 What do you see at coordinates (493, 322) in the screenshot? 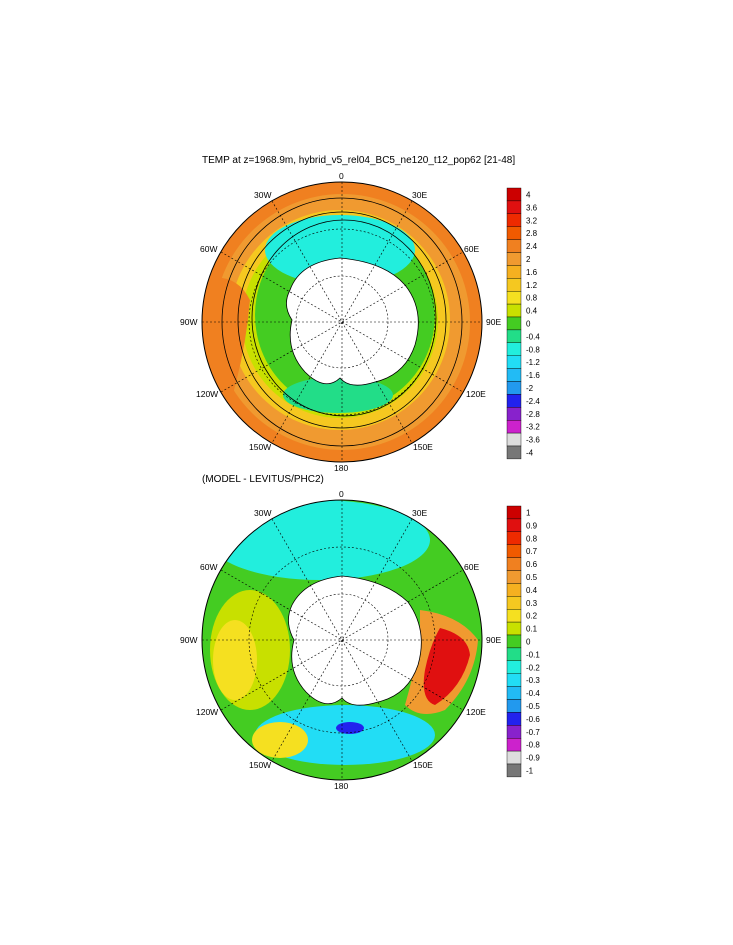
I see `top-lon-90e: 90E` at bounding box center [493, 322].